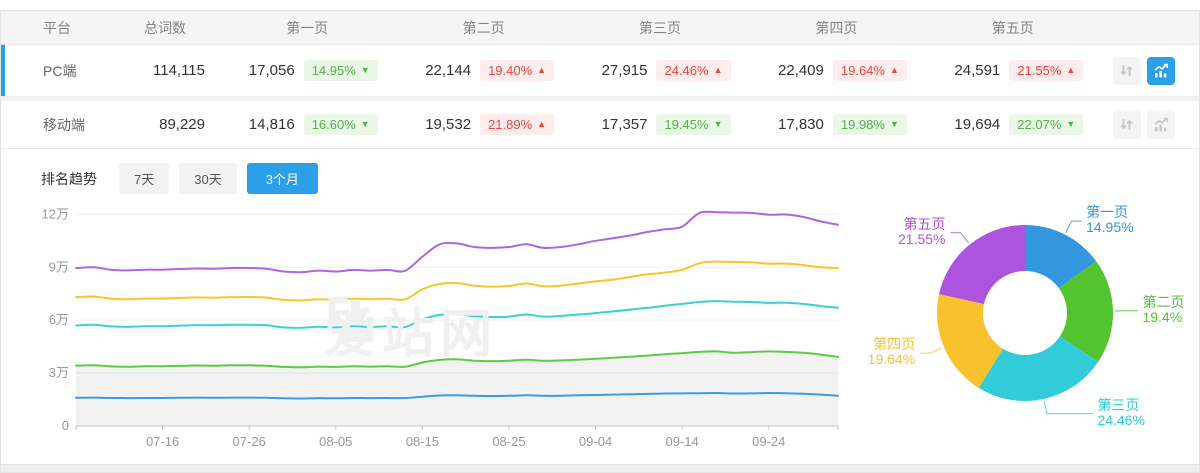 The height and width of the screenshot is (473, 1200). Describe the element at coordinates (1118, 404) in the screenshot. I see `donut-label-name: 第三页` at that location.